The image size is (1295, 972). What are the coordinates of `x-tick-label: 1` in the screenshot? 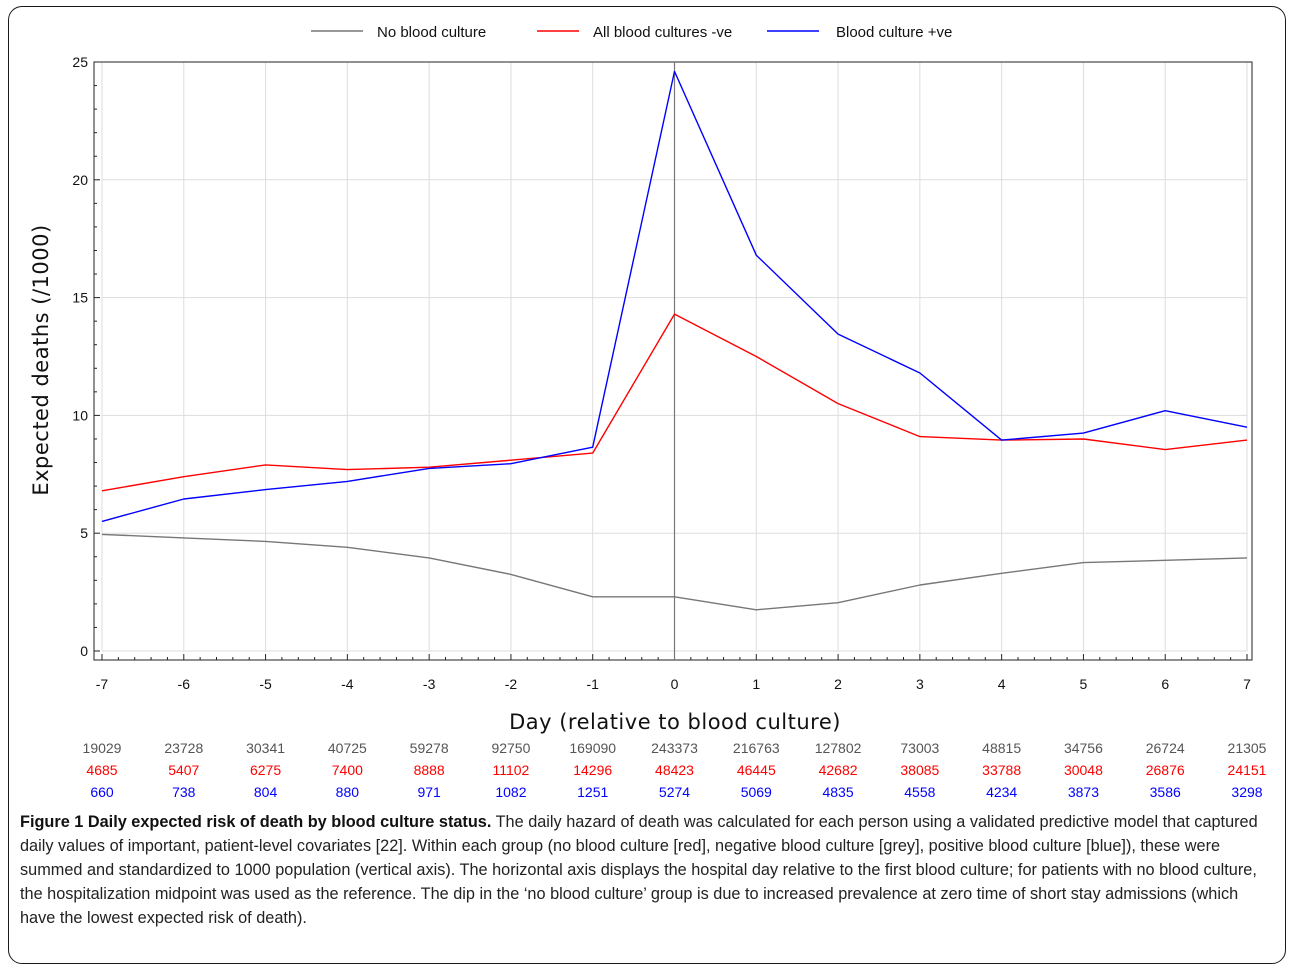 It's located at (756, 684).